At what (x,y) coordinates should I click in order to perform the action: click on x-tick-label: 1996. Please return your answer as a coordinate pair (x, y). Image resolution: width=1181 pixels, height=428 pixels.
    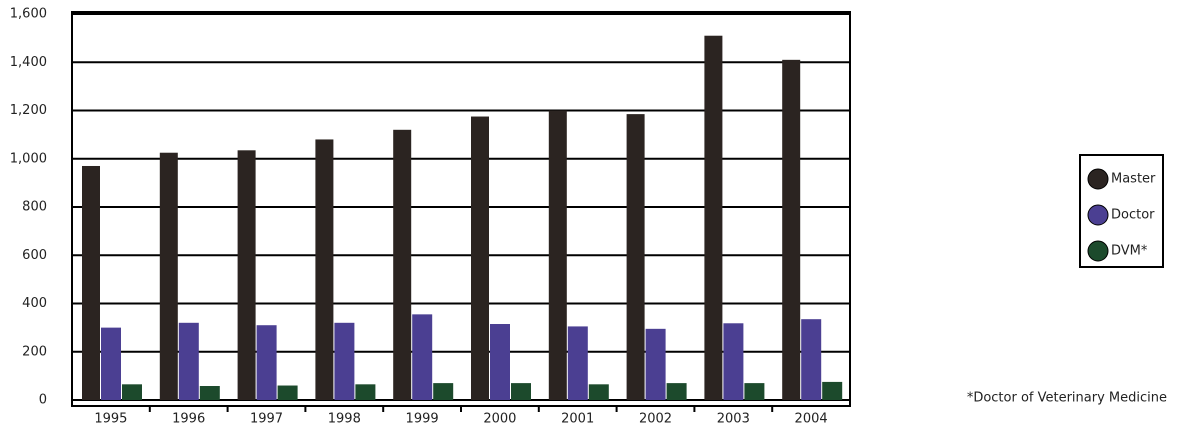
    Looking at the image, I should click on (188, 419).